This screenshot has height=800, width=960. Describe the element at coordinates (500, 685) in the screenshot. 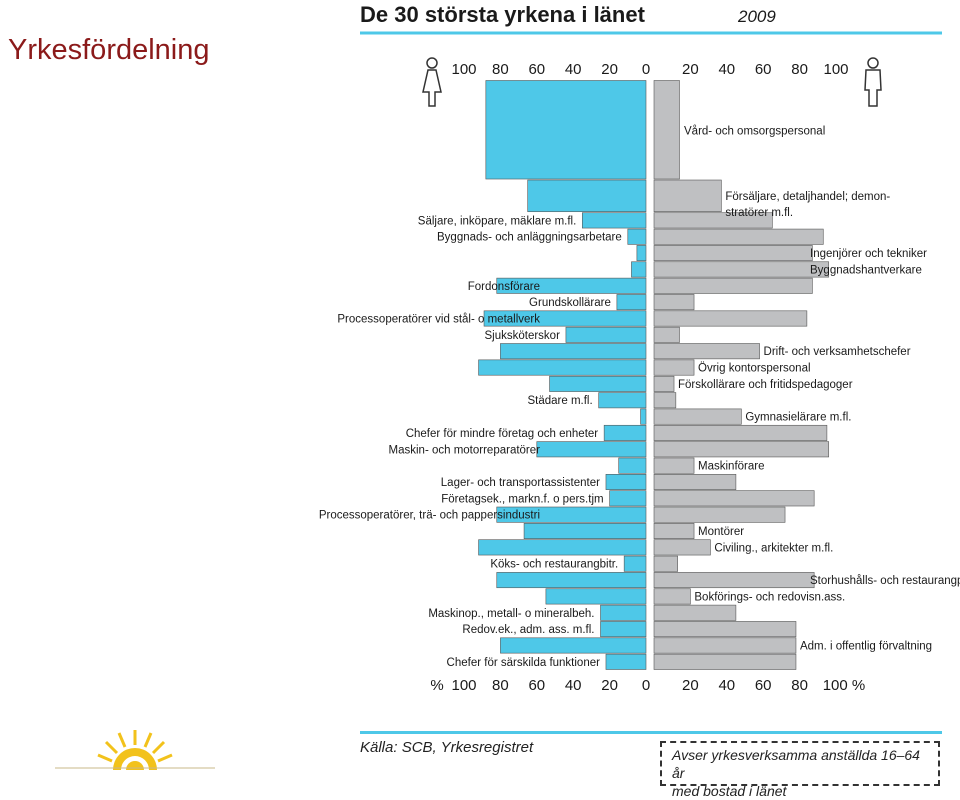

I see `tick-label-bottom-left: 80` at that location.